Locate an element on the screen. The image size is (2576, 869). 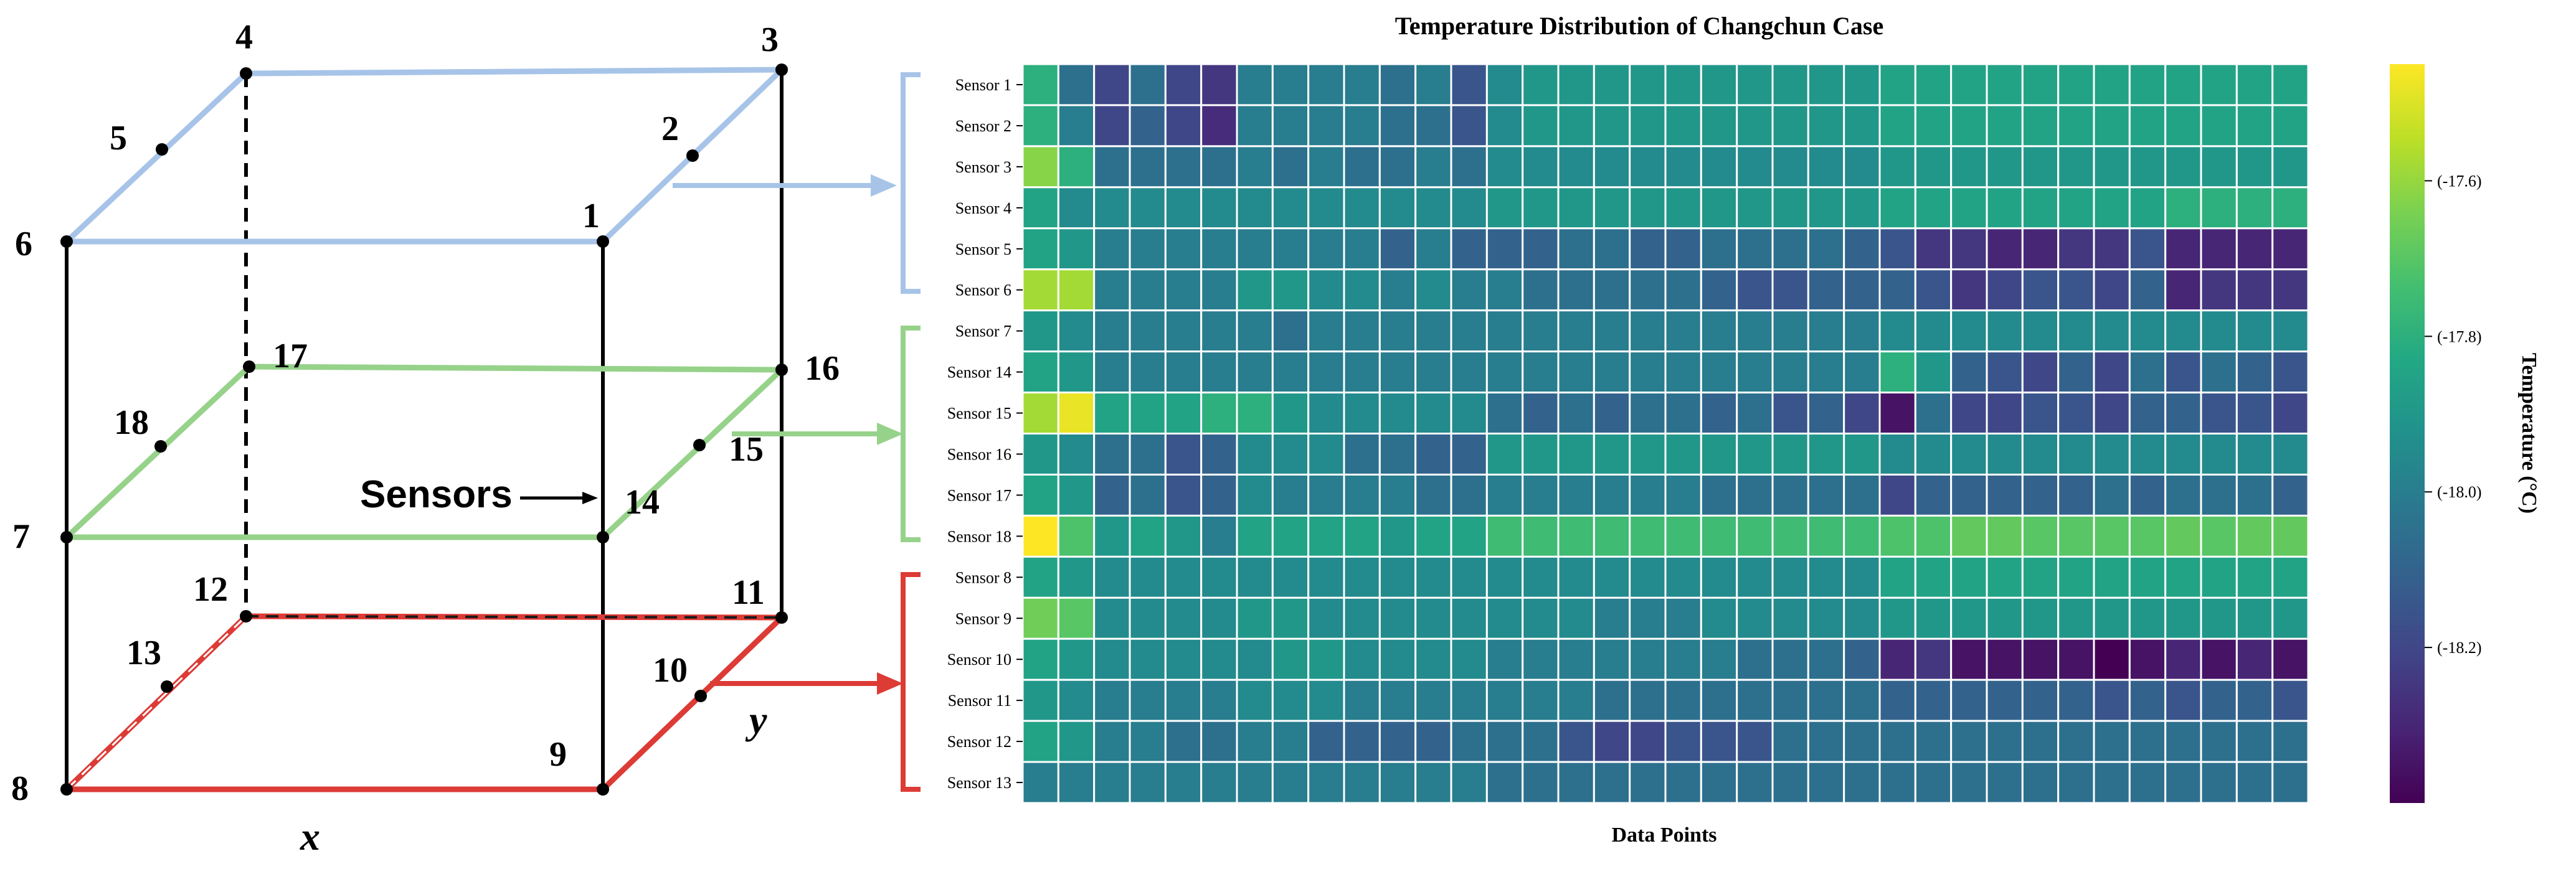
row-label: Sensor 13 is located at coordinates (979, 783).